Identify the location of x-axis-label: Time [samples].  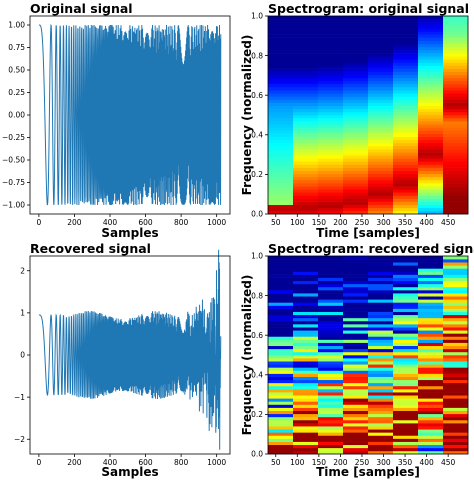
(368, 233).